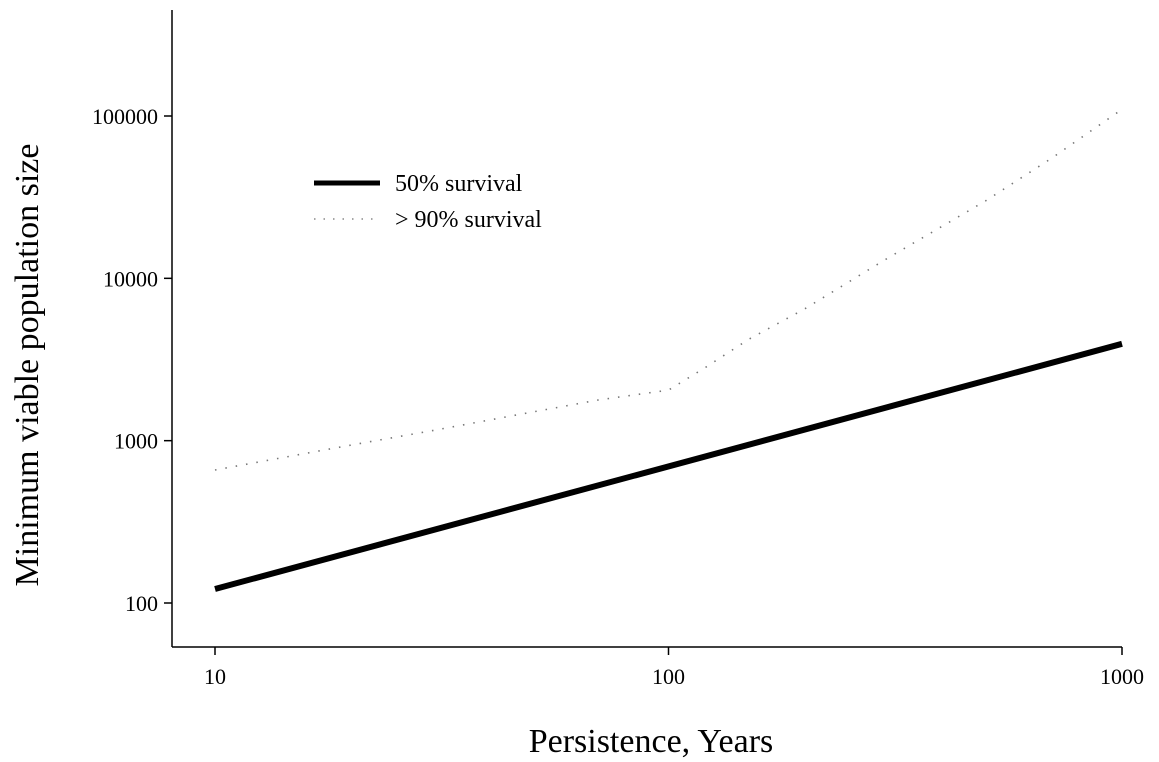  I want to click on y-ticks: 100 1000 10000 100000, so click(132, 360).